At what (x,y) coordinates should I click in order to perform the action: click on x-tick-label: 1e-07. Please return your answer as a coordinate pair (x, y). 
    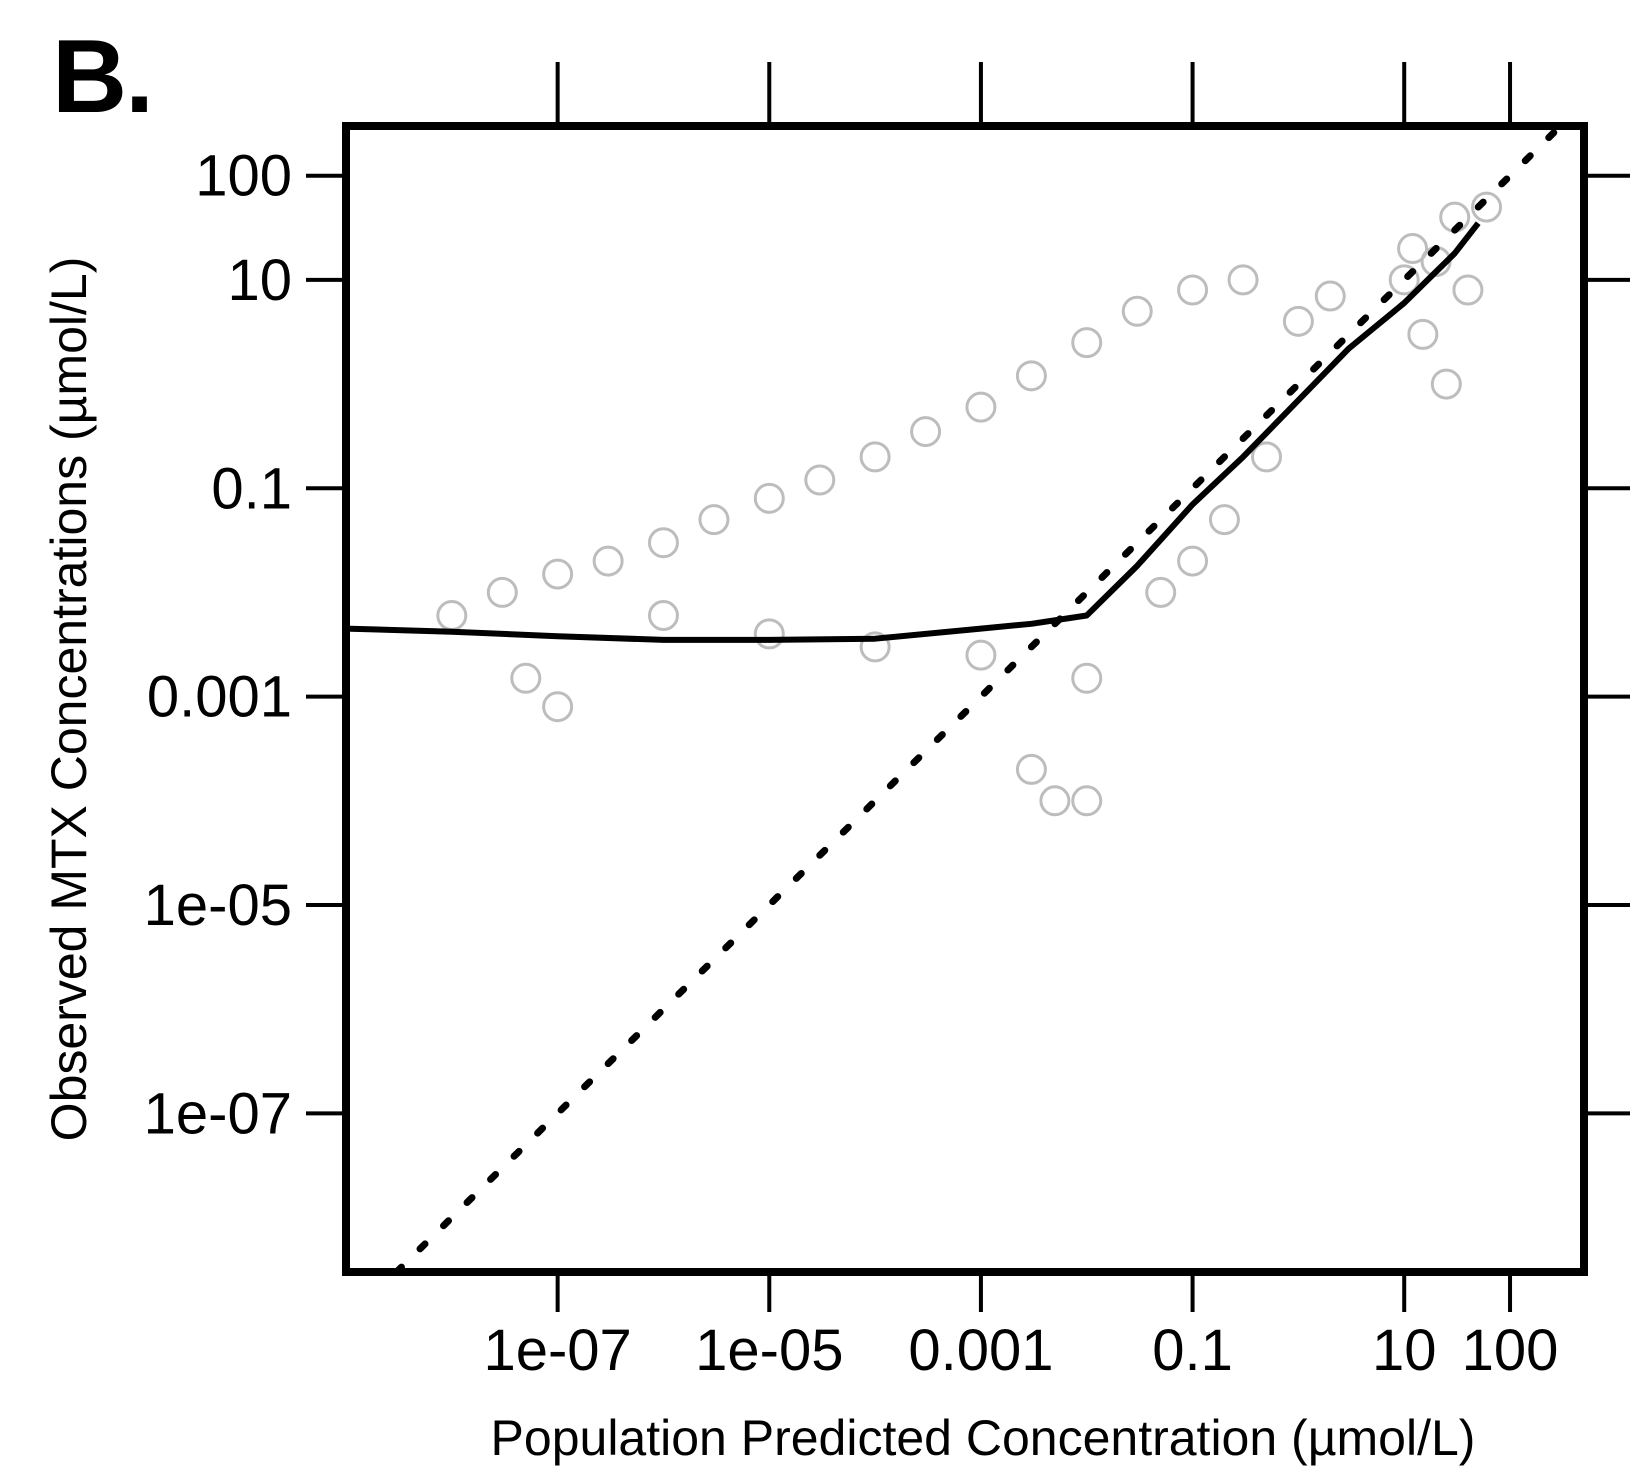
    Looking at the image, I should click on (557, 1350).